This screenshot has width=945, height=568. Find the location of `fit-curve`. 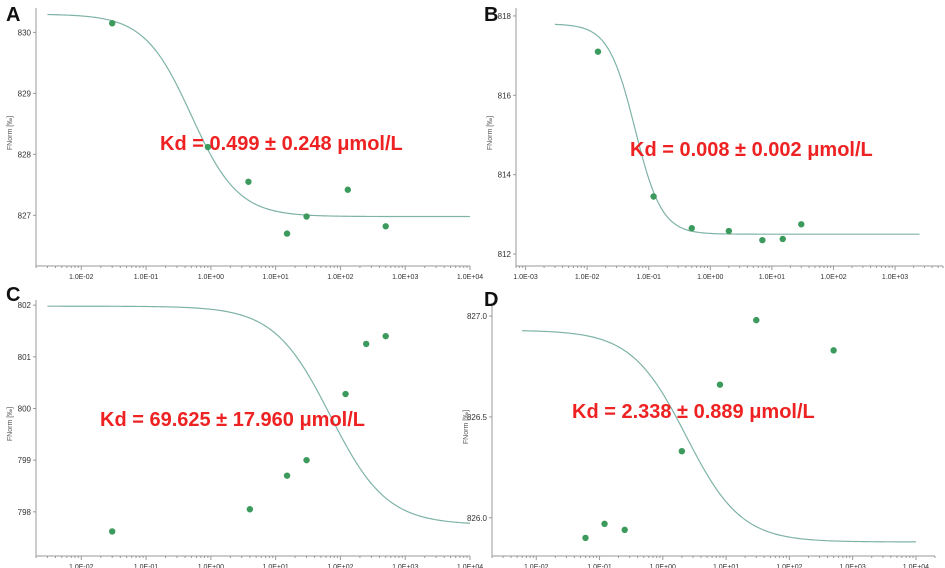

fit-curve is located at coordinates (737, 129).